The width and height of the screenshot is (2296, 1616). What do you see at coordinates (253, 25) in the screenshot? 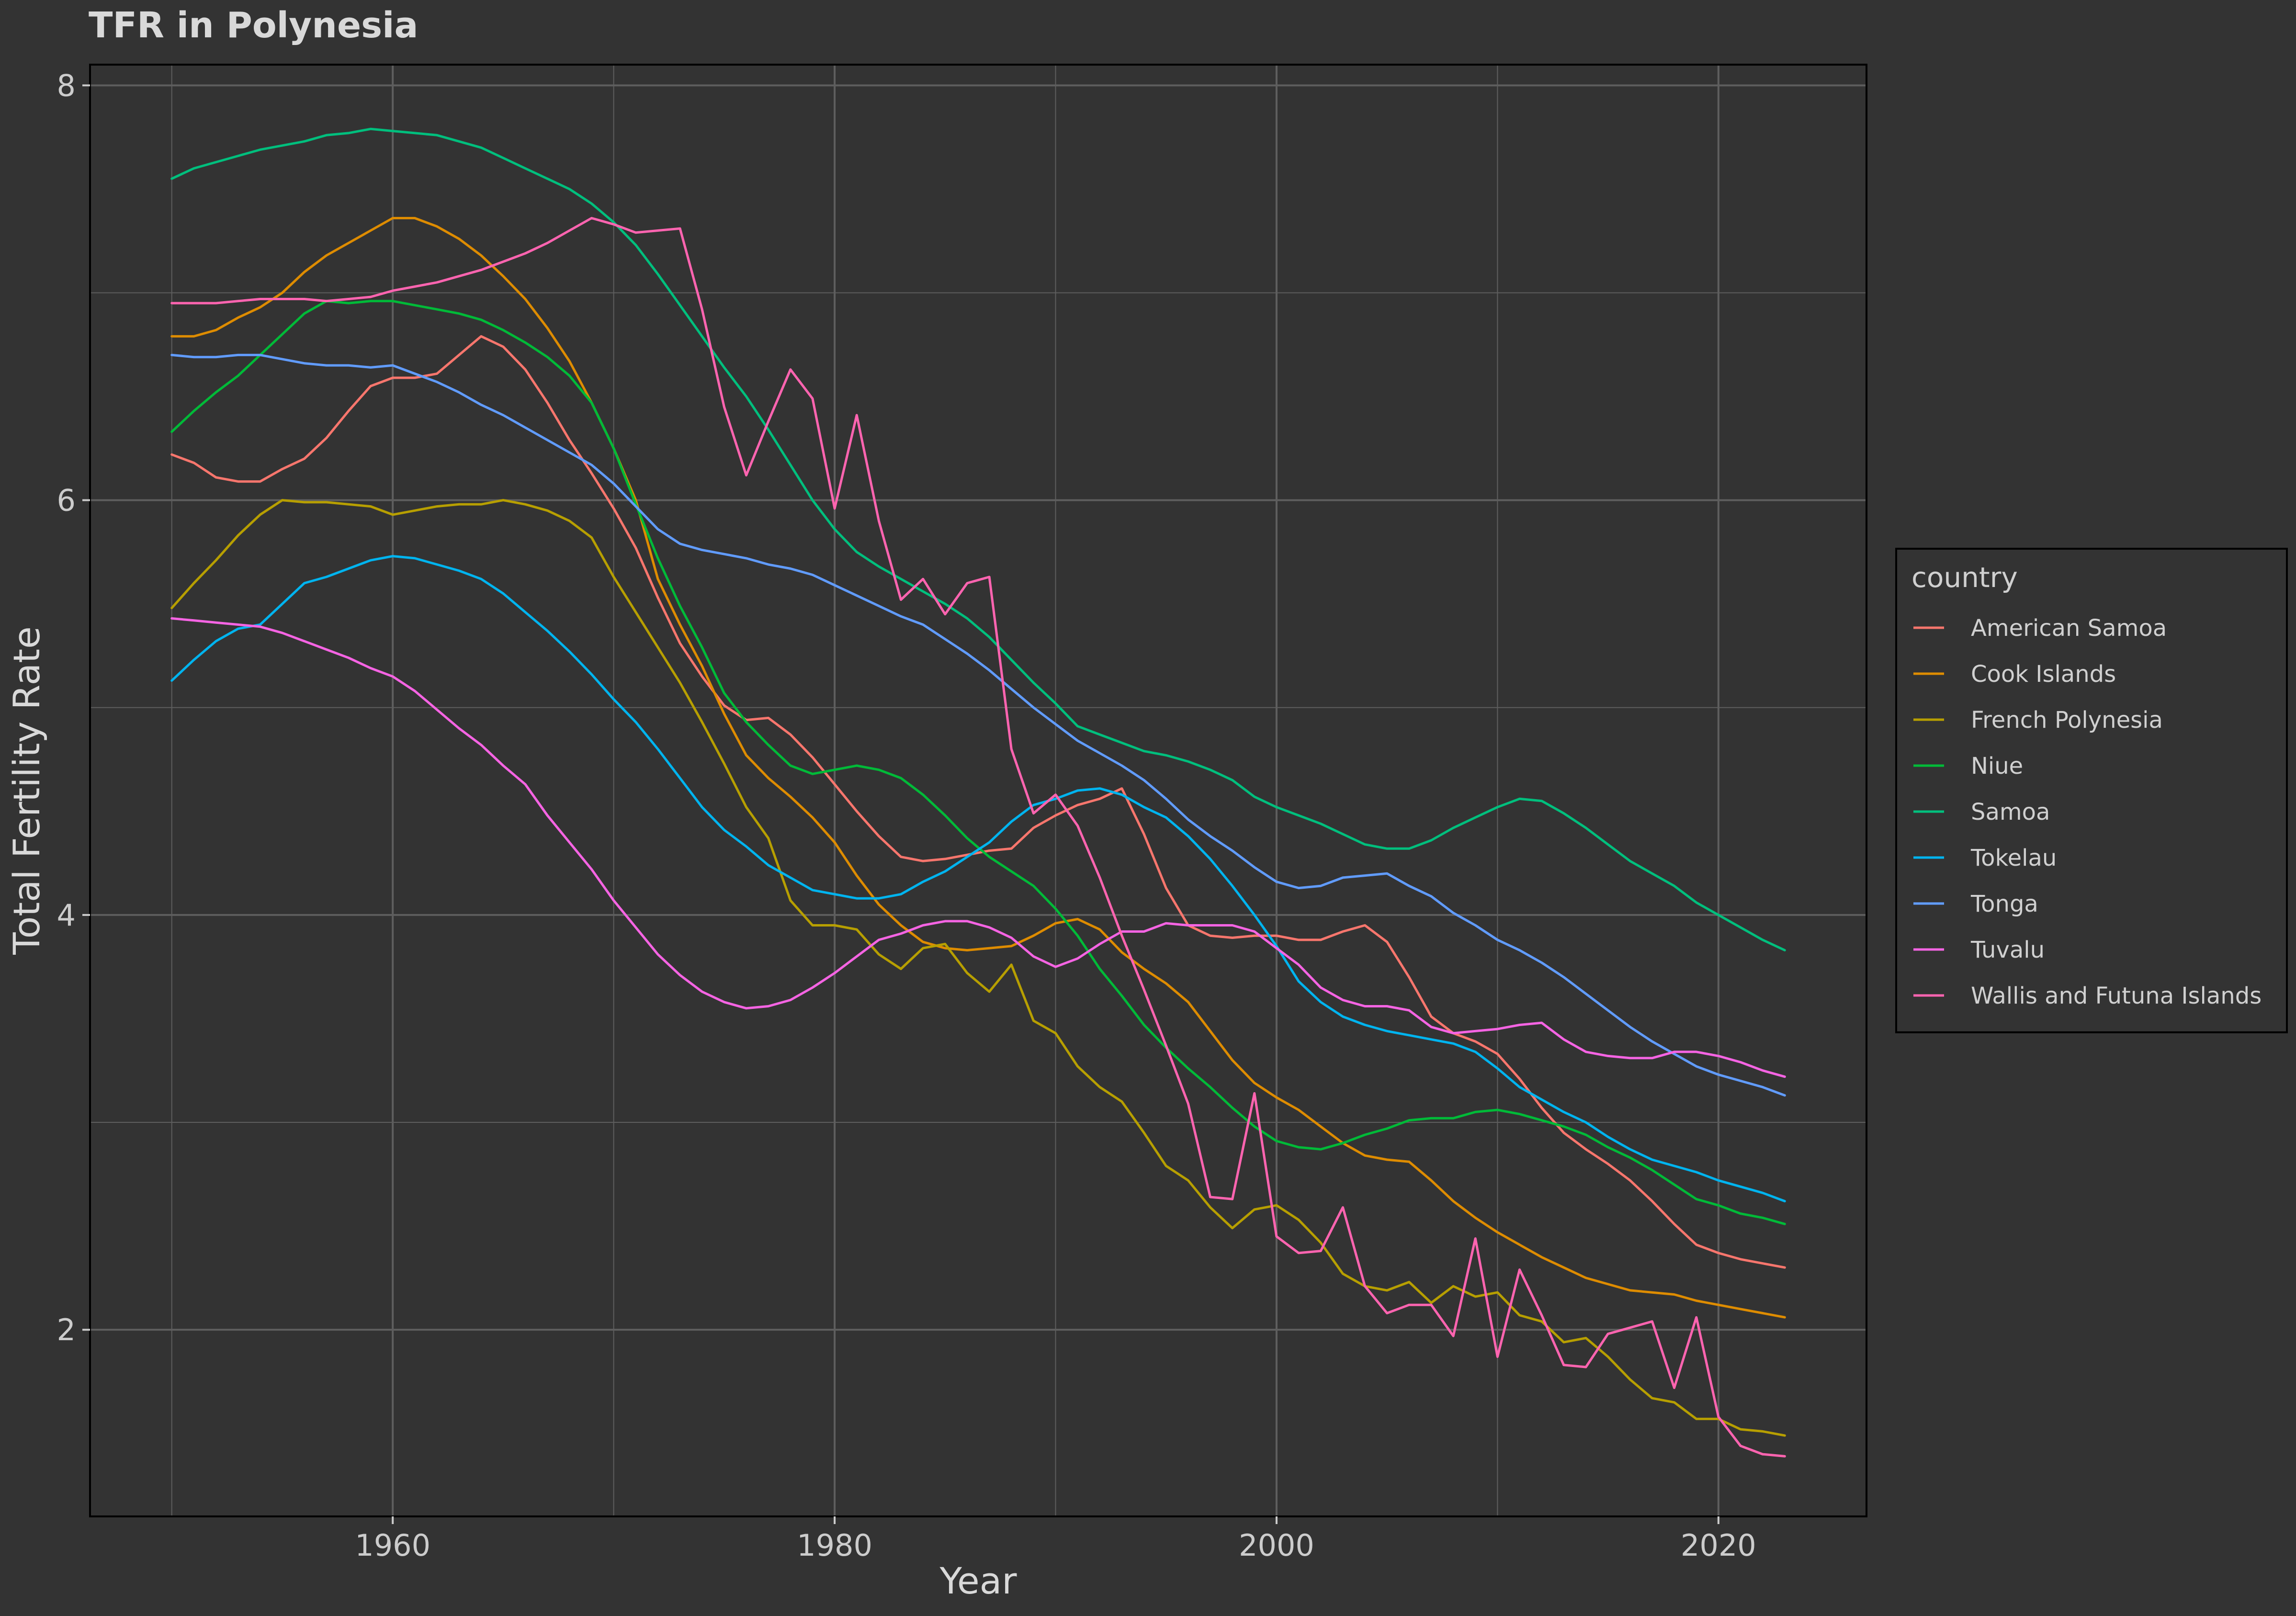
I see `chart-title: TFR in Polynesia` at bounding box center [253, 25].